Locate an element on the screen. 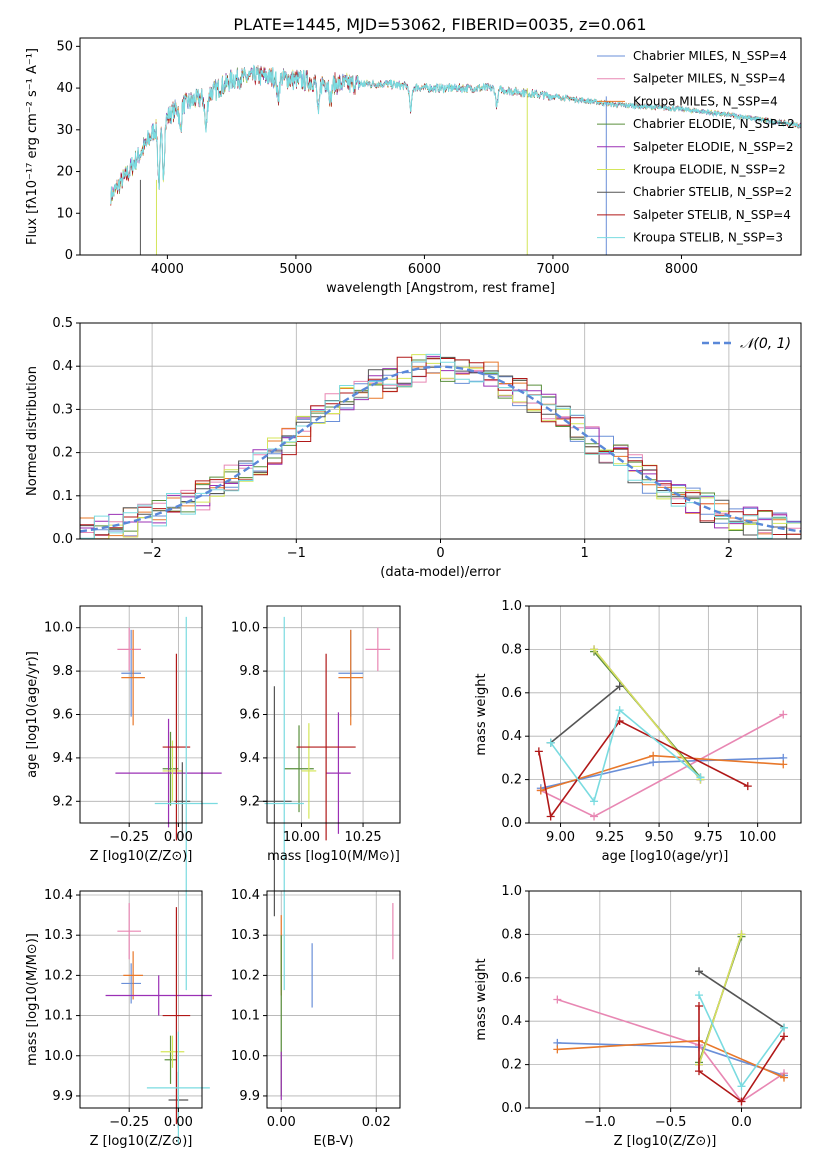  x-tick-label: 2 is located at coordinates (729, 553).